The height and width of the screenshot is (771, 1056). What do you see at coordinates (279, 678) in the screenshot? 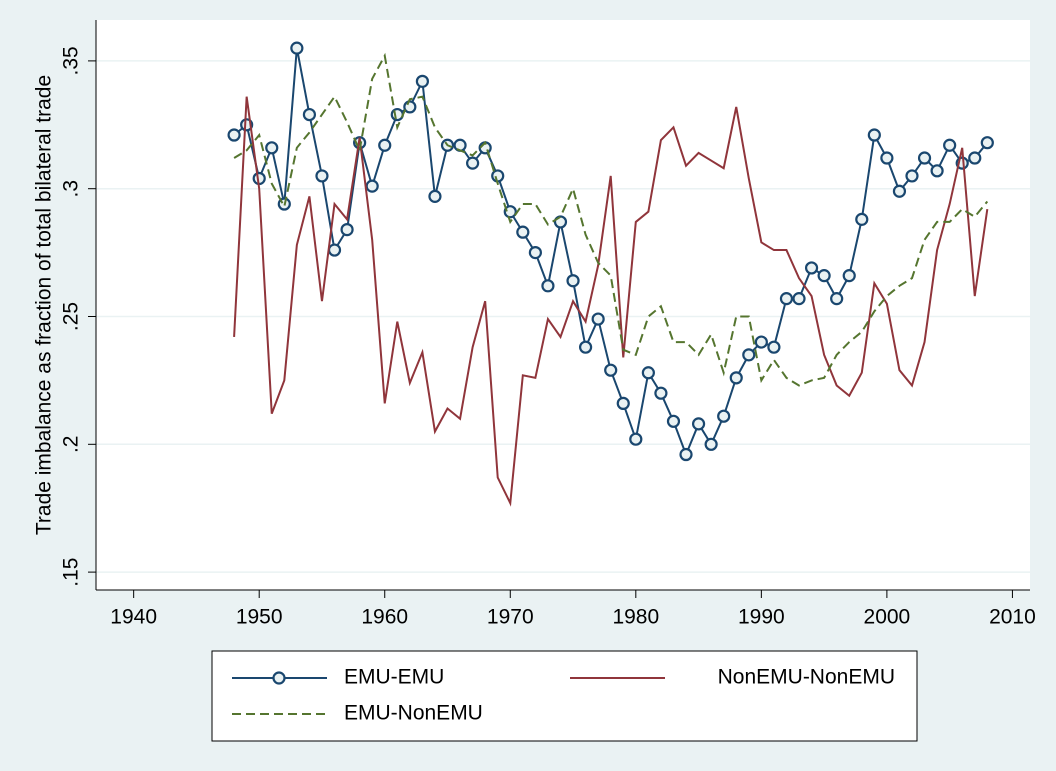
I see `legend-marker` at bounding box center [279, 678].